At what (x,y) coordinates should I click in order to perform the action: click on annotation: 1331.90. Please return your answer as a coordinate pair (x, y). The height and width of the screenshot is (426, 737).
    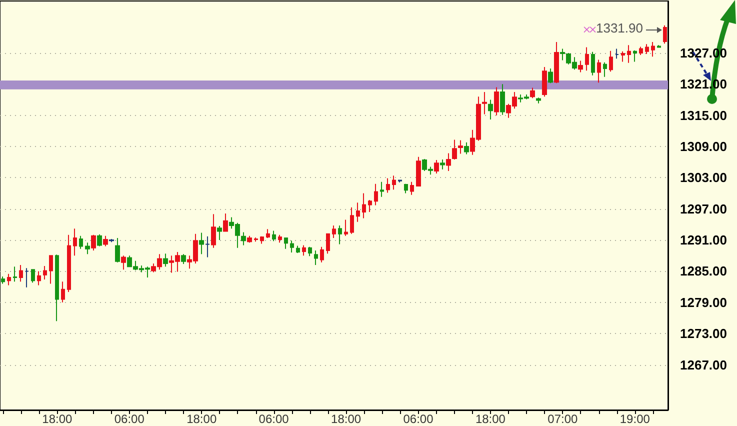
    Looking at the image, I should click on (619, 28).